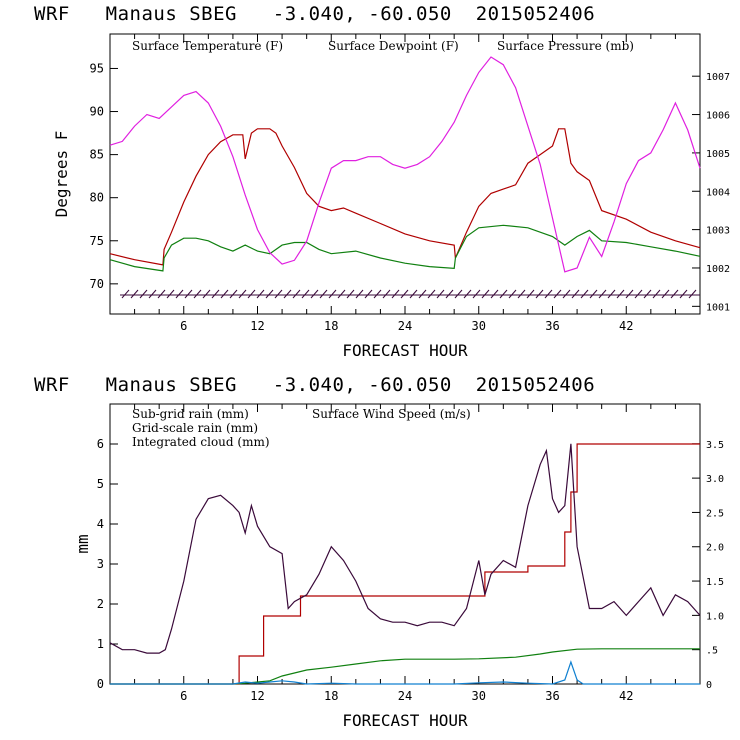 The width and height of the screenshot is (740, 740). I want to click on x-tick-label: 30, so click(479, 696).